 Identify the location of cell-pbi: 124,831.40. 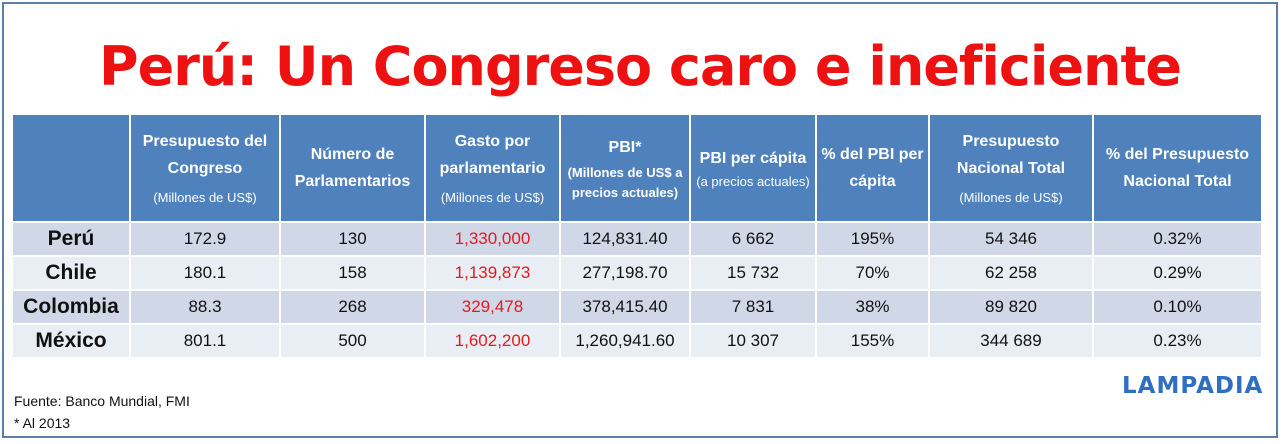
(625, 239).